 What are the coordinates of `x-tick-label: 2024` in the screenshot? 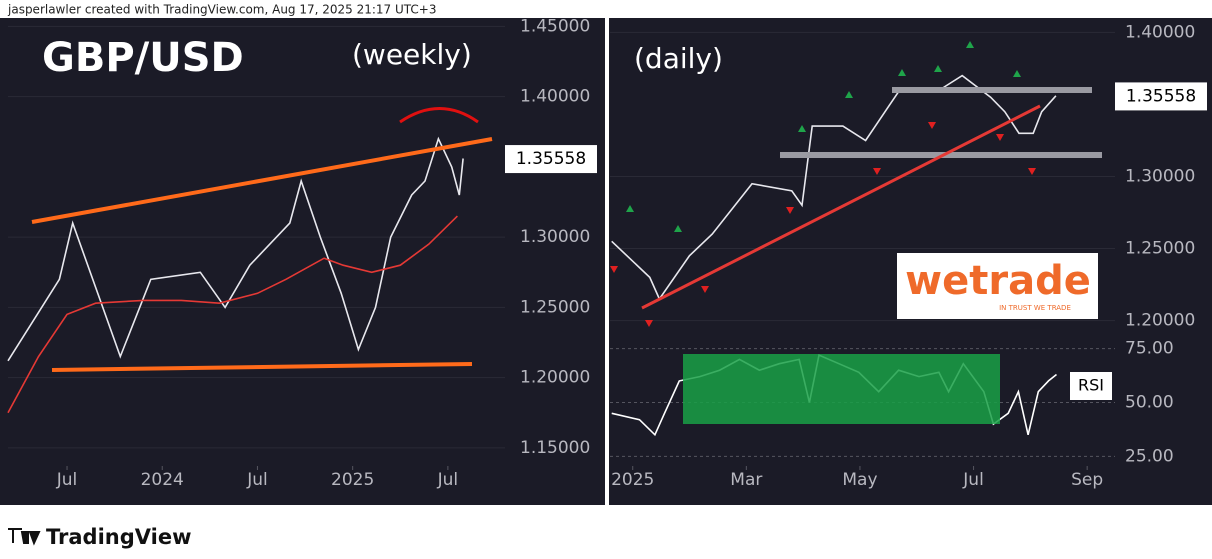 It's located at (162, 480).